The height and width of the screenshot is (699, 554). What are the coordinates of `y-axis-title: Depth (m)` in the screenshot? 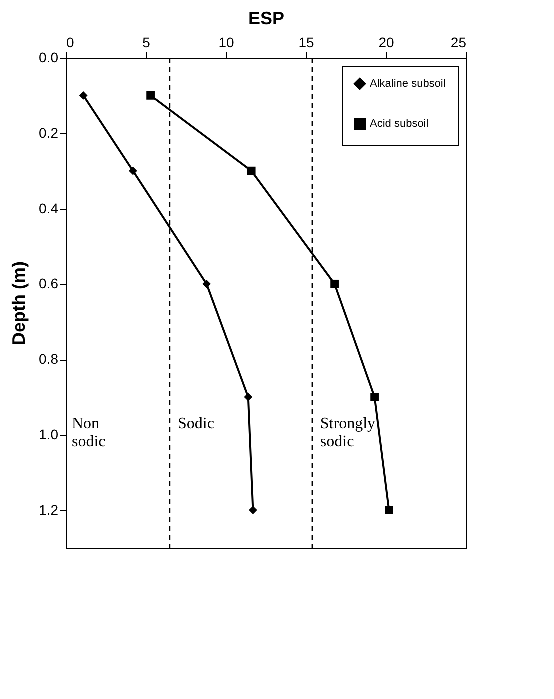 It's located at (19, 304).